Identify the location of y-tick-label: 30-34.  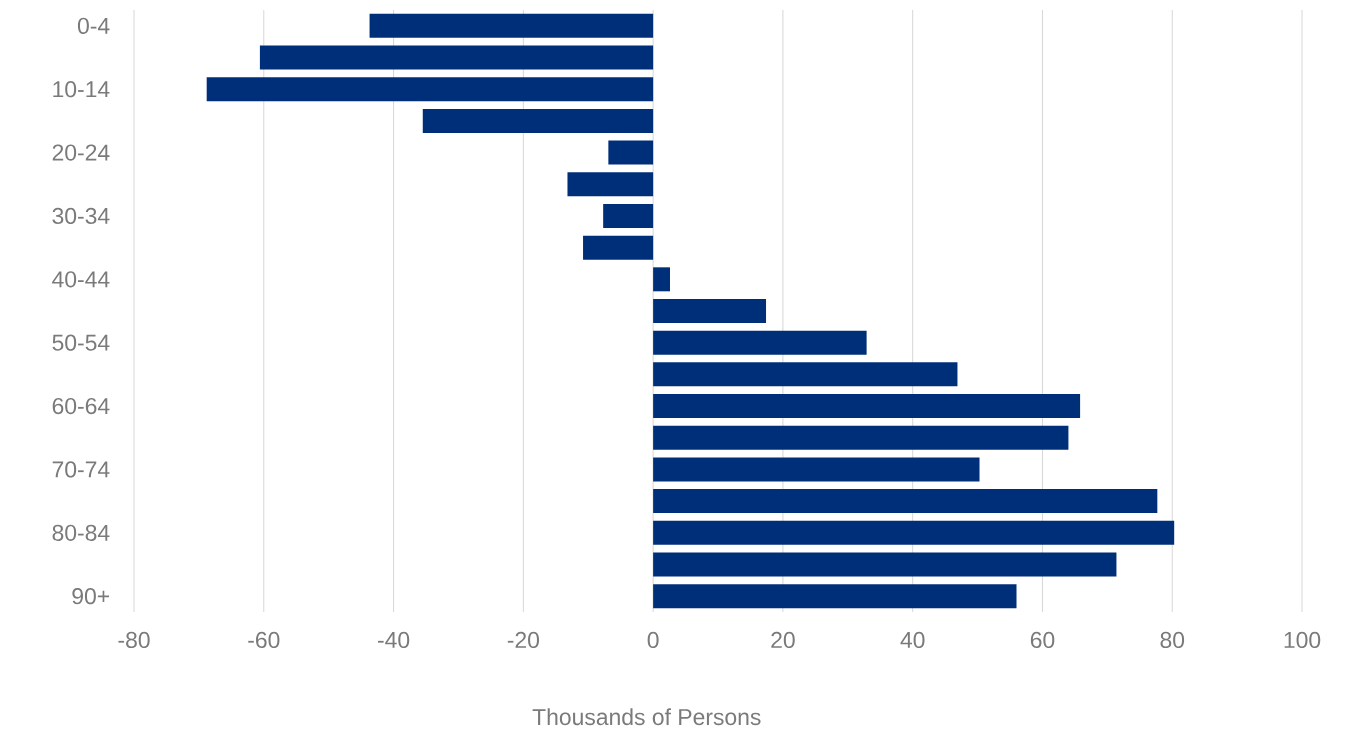
(81, 216).